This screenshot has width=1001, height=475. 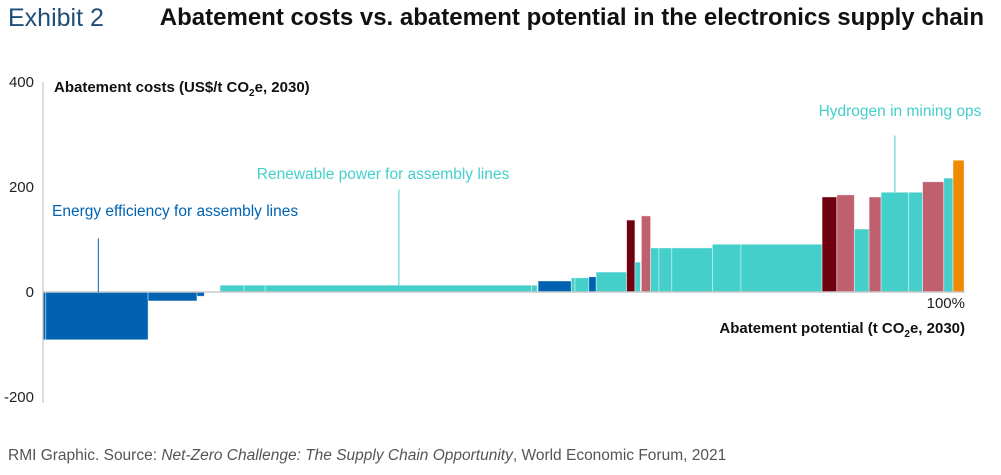 What do you see at coordinates (946, 303) in the screenshot?
I see `x-end-tick-label: 100%` at bounding box center [946, 303].